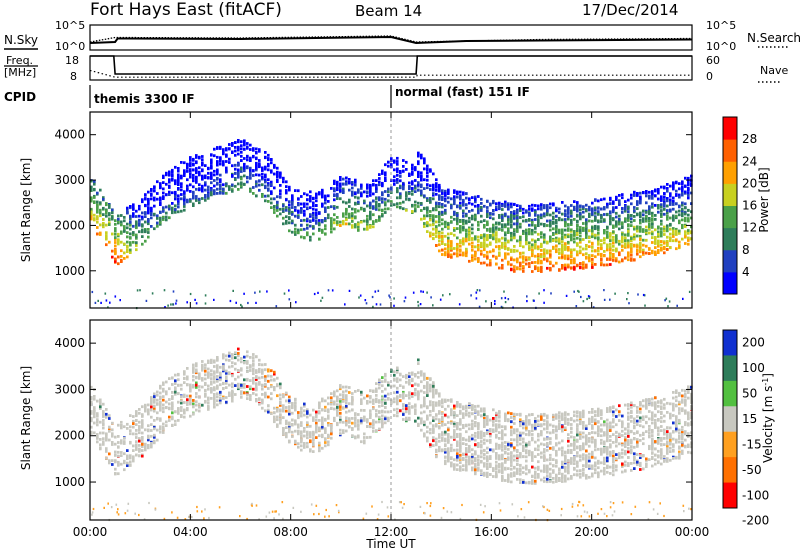 Image resolution: width=800 pixels, height=554 pixels. I want to click on power-colorbar-tick: 4, so click(746, 272).